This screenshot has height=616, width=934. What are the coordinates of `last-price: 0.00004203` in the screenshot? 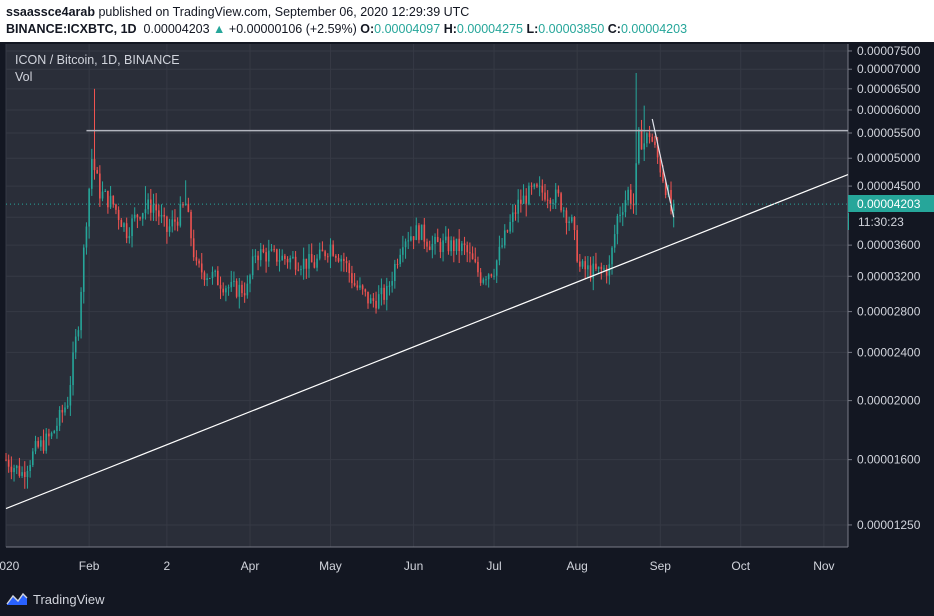 It's located at (176, 29).